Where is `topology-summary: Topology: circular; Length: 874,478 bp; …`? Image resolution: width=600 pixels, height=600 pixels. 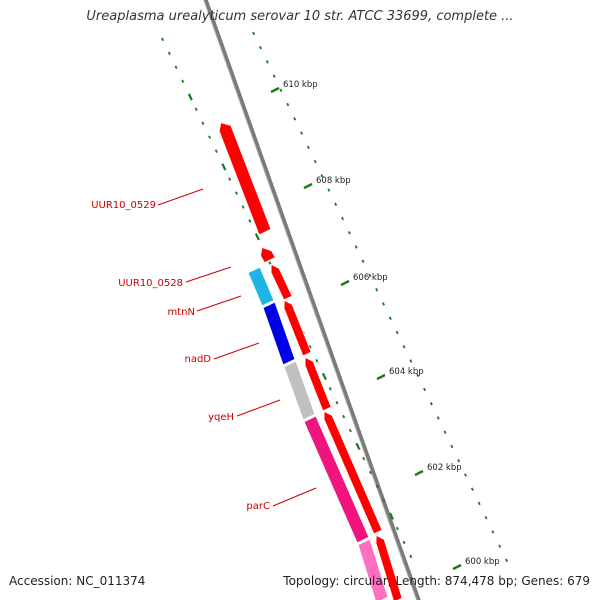 topology-summary: Topology: circular; Length: 874,478 bp; … is located at coordinates (436, 581).